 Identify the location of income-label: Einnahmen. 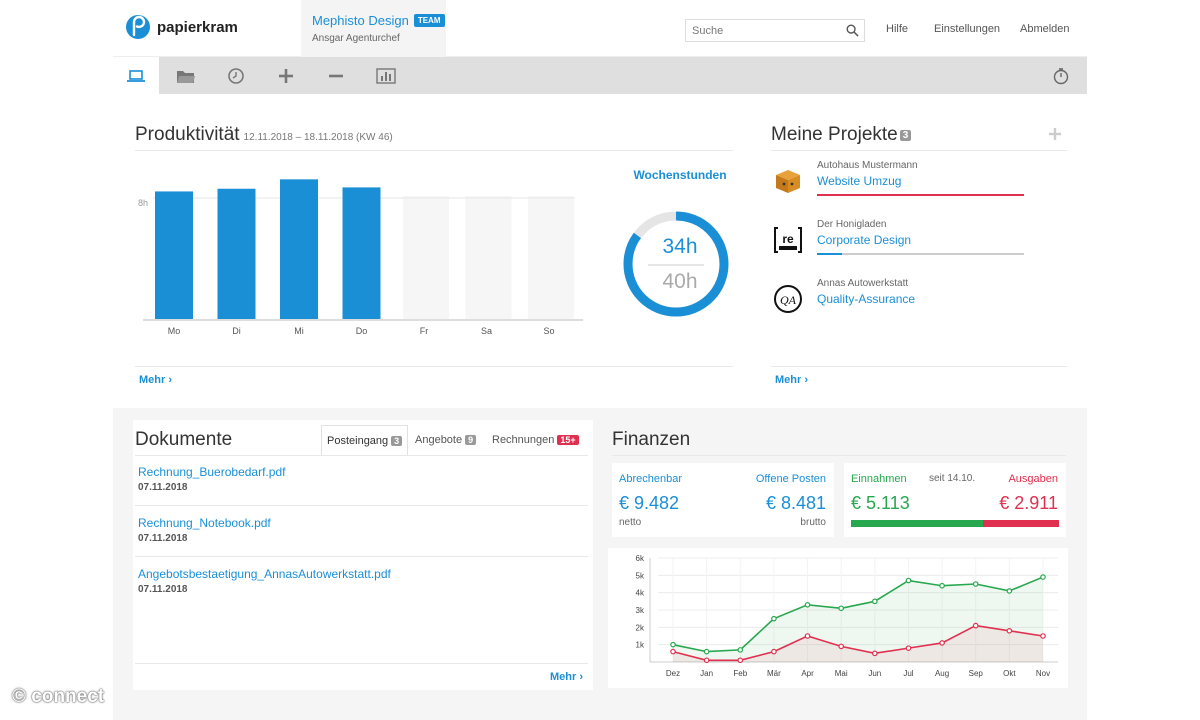
(879, 479).